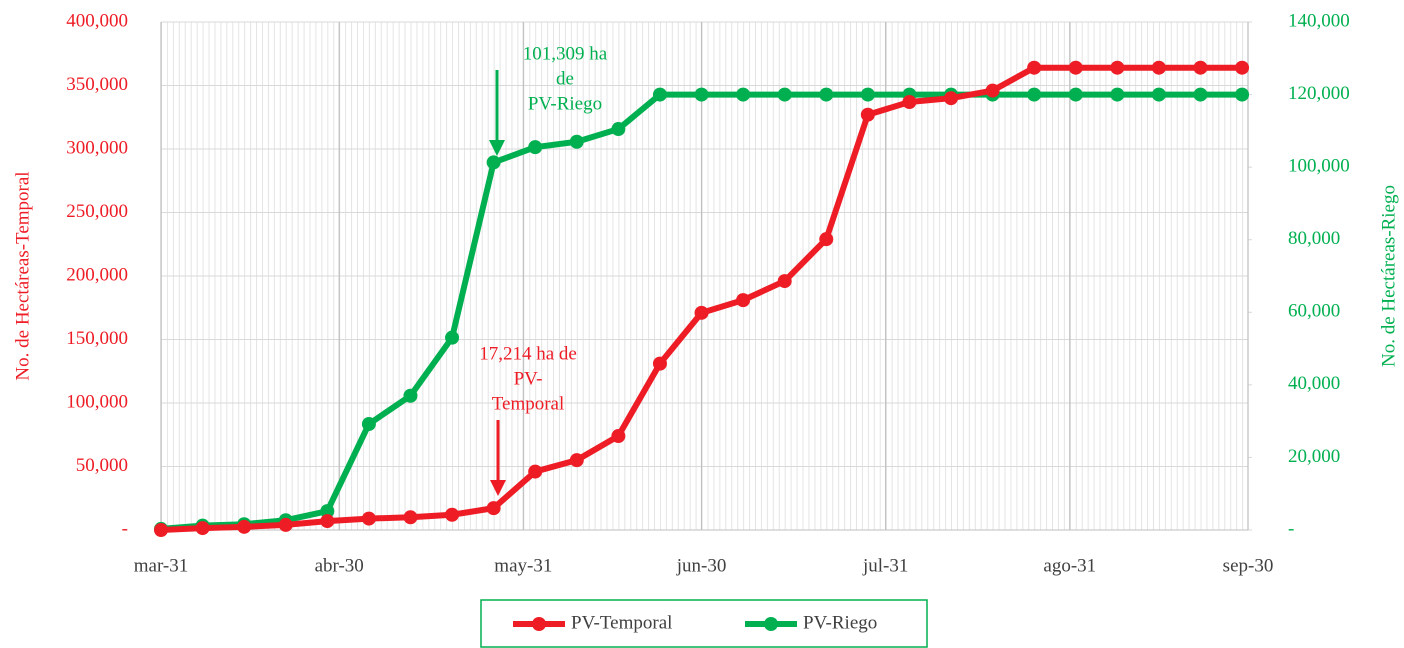 The width and height of the screenshot is (1404, 648). What do you see at coordinates (1291, 528) in the screenshot?
I see `y2-tick-label: -` at bounding box center [1291, 528].